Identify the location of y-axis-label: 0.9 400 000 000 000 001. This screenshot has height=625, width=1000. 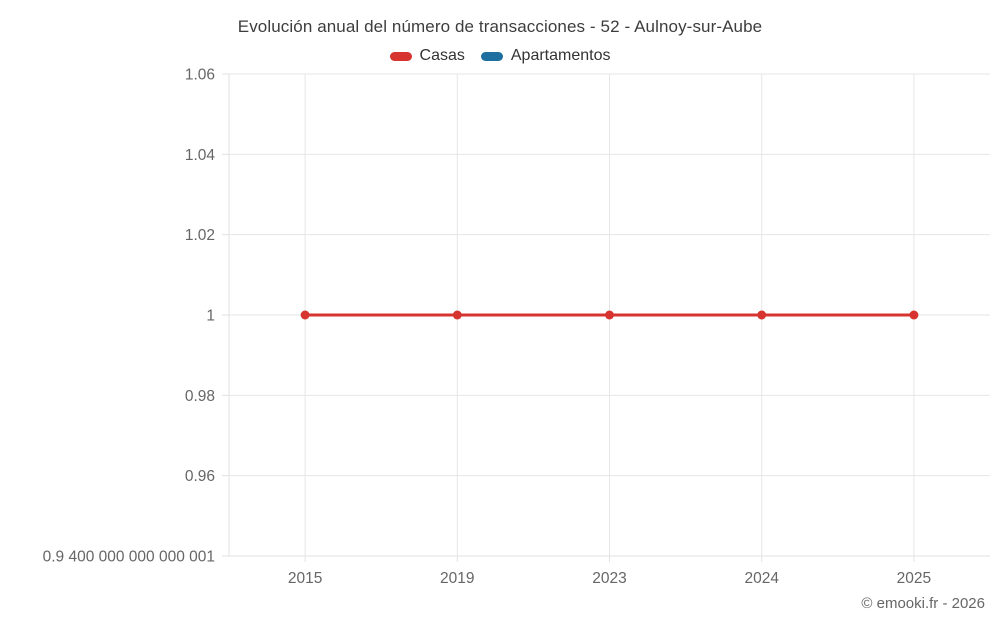
(129, 557).